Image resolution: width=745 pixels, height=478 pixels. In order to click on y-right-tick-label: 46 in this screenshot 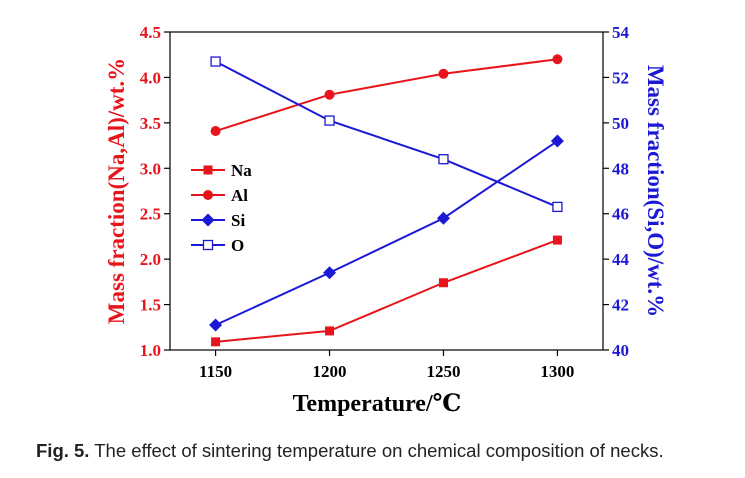, I will do `click(620, 214)`.